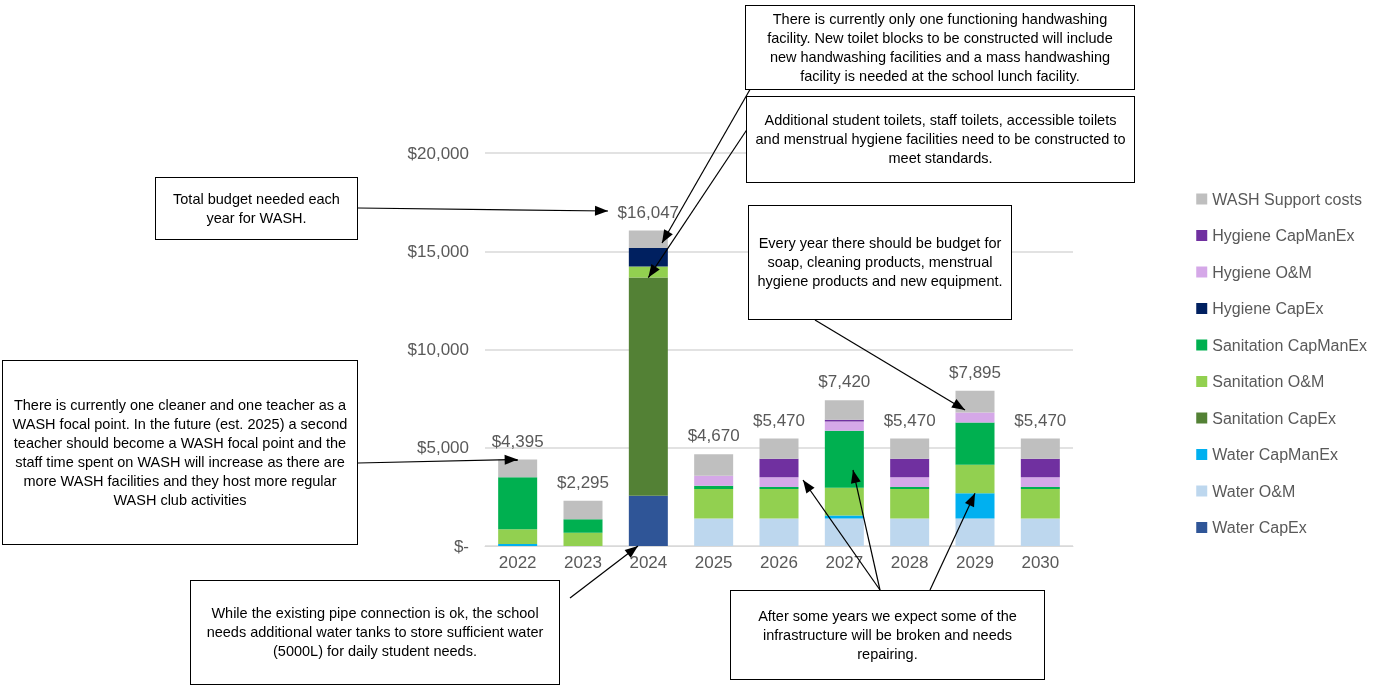  I want to click on legend-label: Sanitation CapManEx, so click(1290, 345).